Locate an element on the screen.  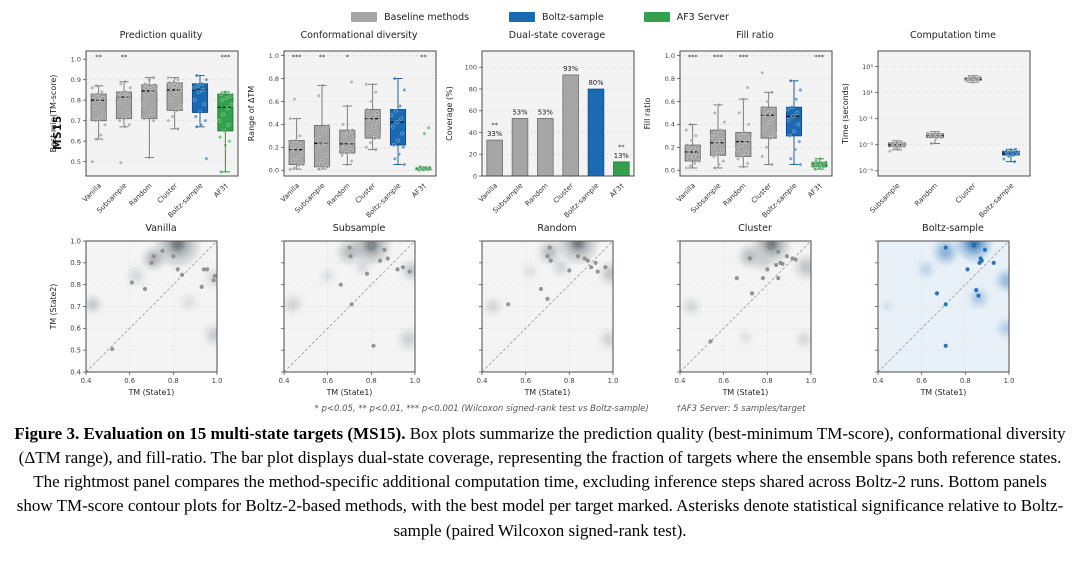
row-label-ms15: MS15 is located at coordinates (58, 132).